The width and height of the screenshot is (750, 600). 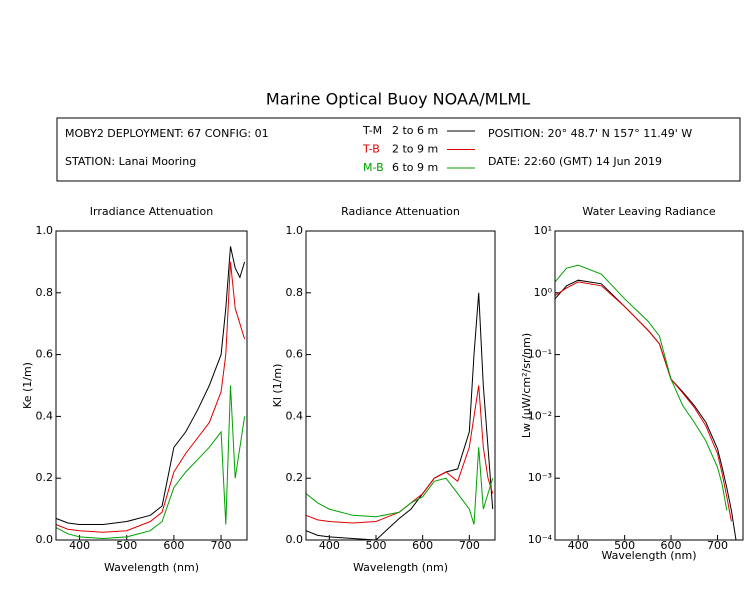 I want to click on panel-title: Radiance Attenuation, so click(x=400, y=211).